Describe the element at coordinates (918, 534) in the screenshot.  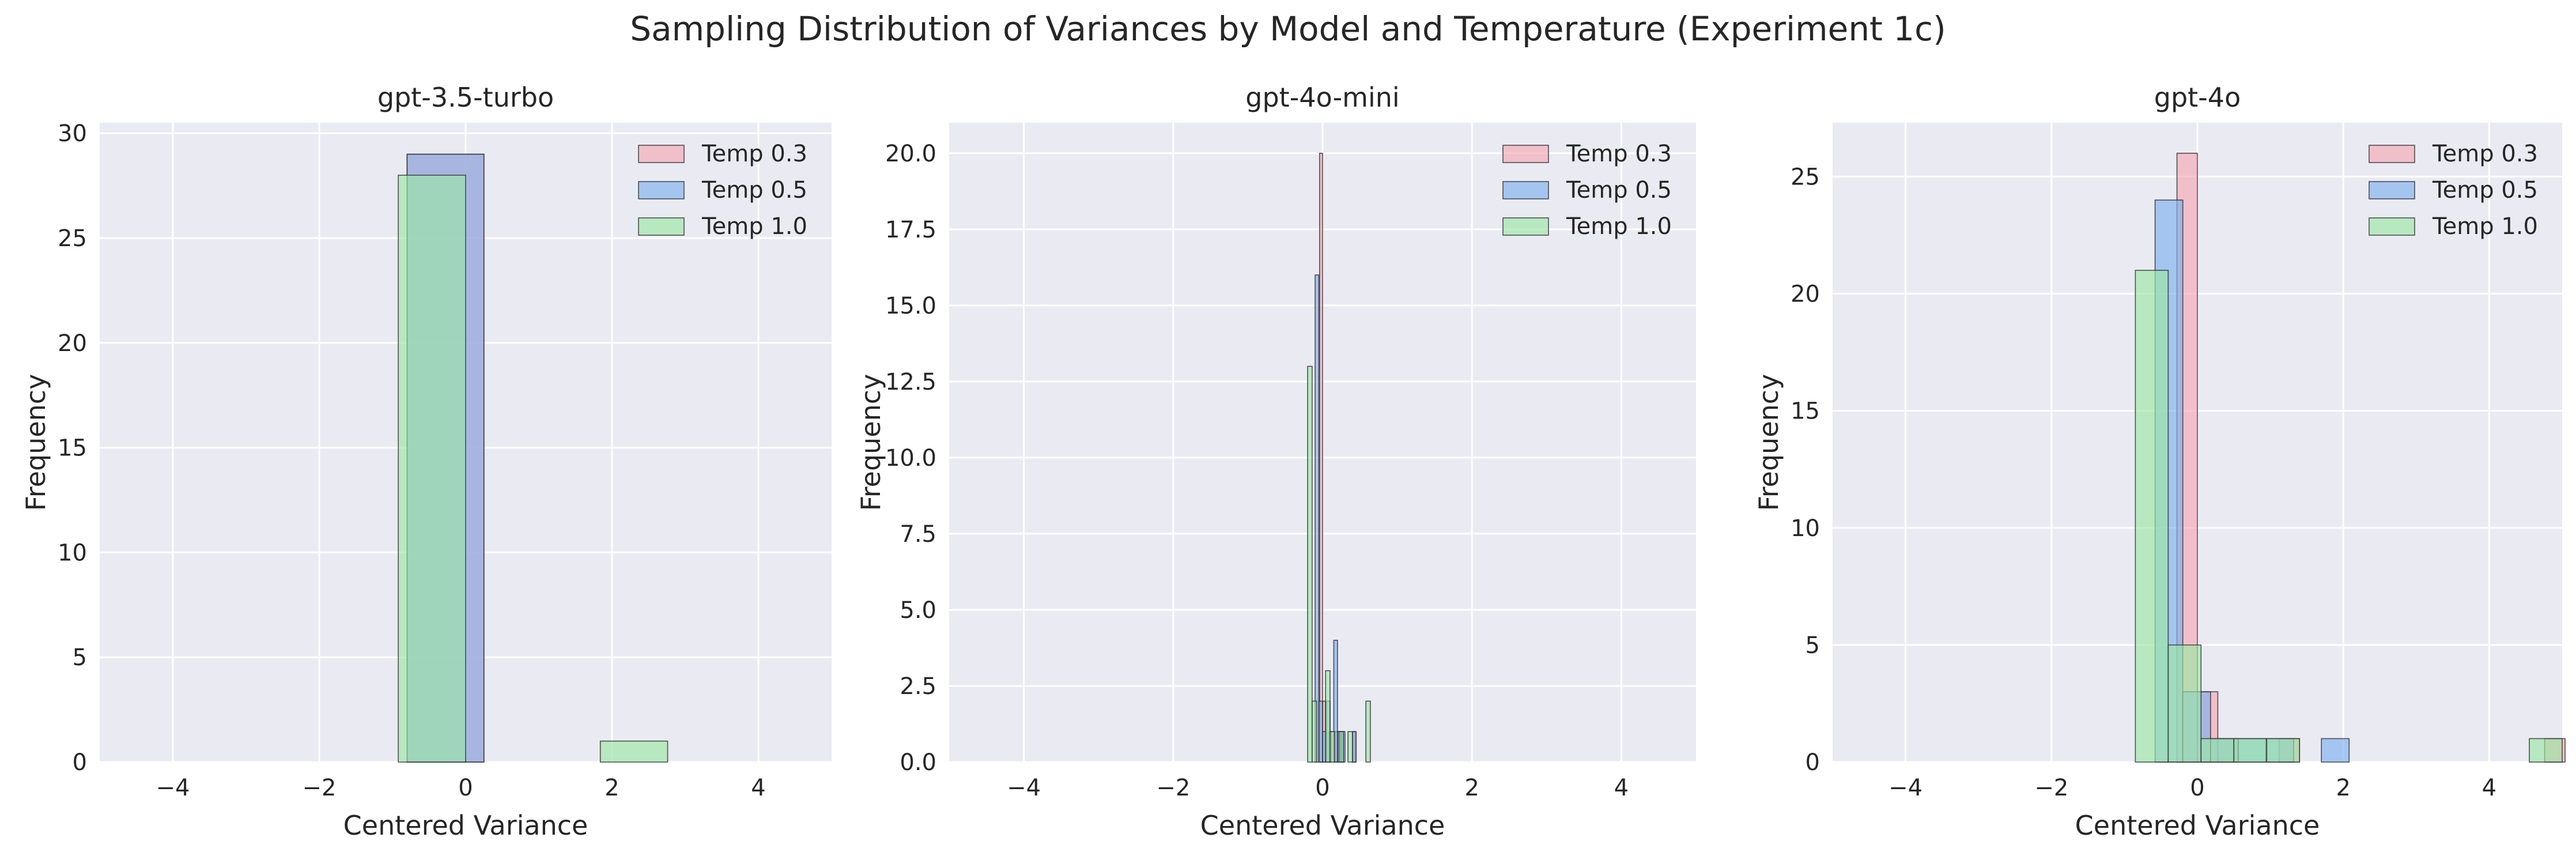
I see `y-tick-label: 7.5` at that location.